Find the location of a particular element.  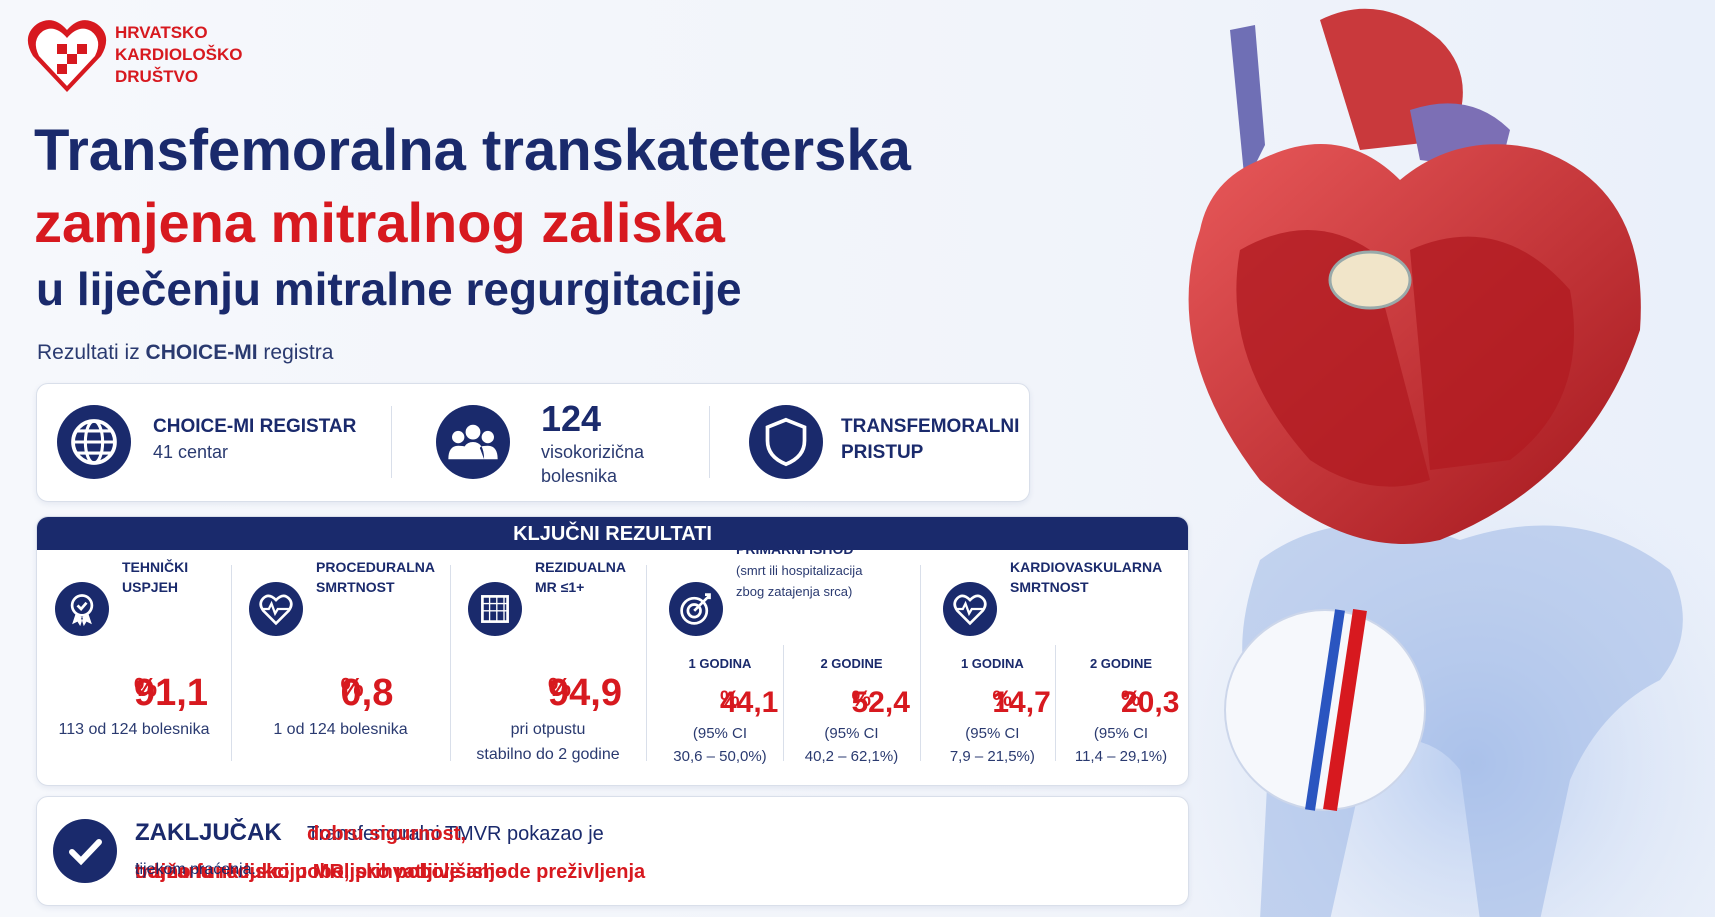

result-label: PRIMARNI ISHOD is located at coordinates (795, 549).